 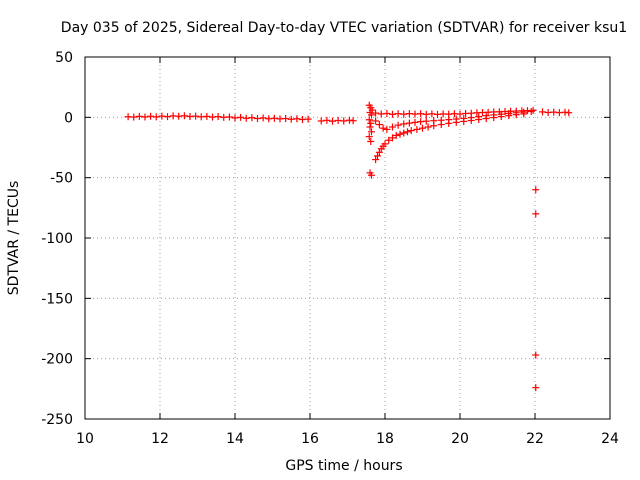 I want to click on series-tail, so click(x=556, y=112).